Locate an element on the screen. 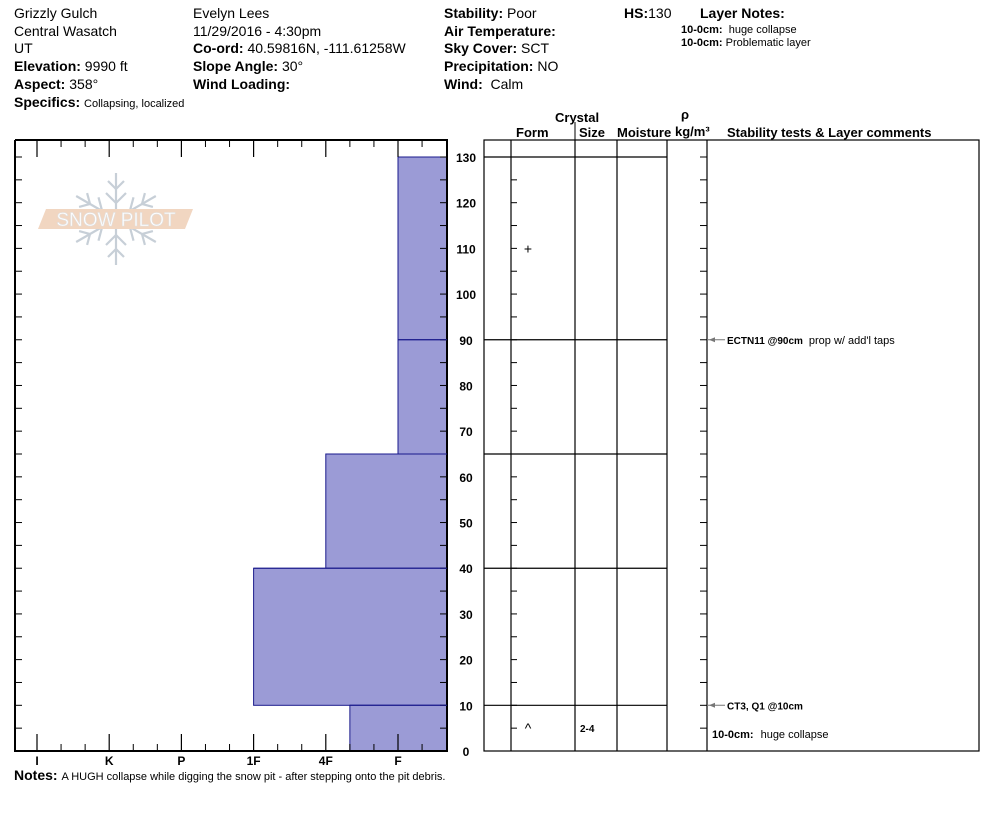 The width and height of the screenshot is (994, 840). snowpilot-logo: SNOW PILOT is located at coordinates (115, 220).